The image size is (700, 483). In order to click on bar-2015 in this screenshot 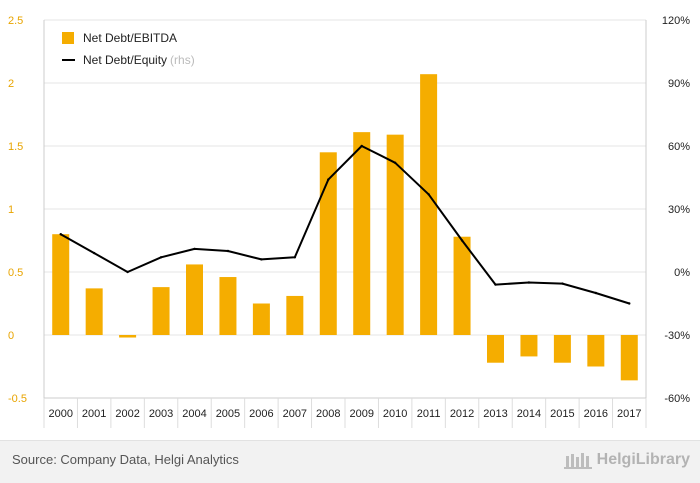, I will do `click(562, 349)`.